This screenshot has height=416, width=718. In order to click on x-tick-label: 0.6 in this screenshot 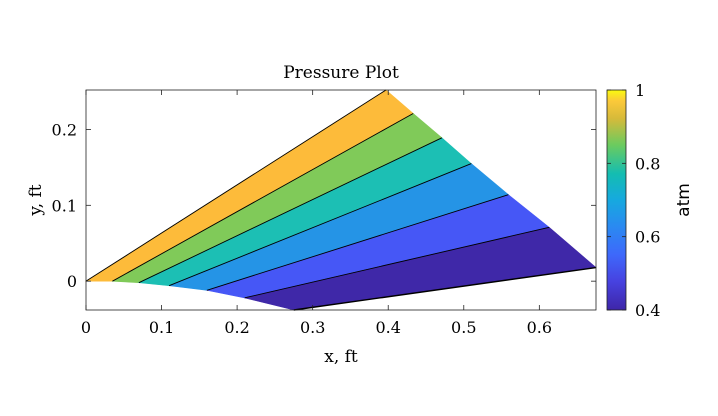, I will do `click(539, 327)`.